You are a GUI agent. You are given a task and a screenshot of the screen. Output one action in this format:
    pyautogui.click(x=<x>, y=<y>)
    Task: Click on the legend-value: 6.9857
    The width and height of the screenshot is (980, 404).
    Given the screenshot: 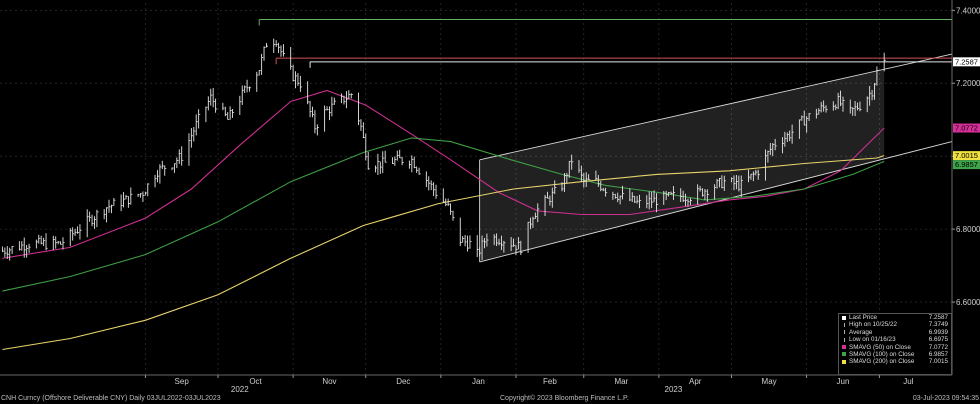 What is the action you would take?
    pyautogui.click(x=938, y=354)
    